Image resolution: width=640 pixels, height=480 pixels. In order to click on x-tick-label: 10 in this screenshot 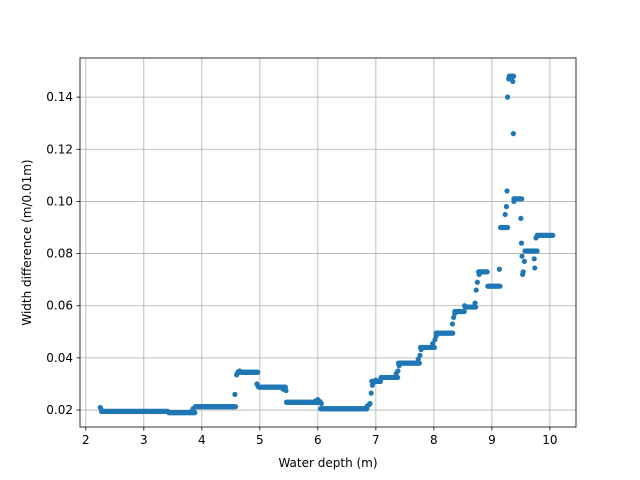, I will do `click(549, 440)`.